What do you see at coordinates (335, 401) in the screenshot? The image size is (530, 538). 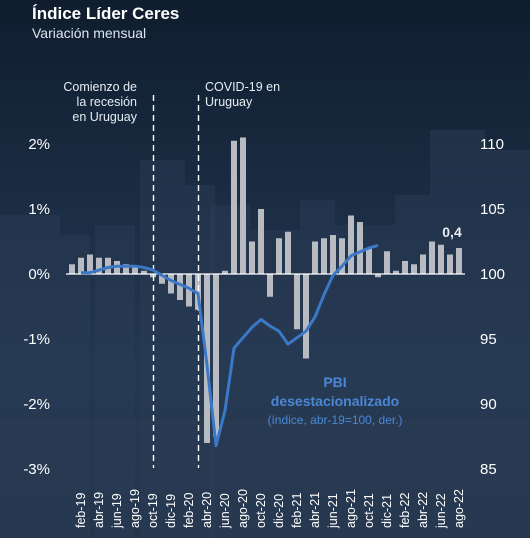 I see `pbi-label-line2: desestacionalizado` at bounding box center [335, 401].